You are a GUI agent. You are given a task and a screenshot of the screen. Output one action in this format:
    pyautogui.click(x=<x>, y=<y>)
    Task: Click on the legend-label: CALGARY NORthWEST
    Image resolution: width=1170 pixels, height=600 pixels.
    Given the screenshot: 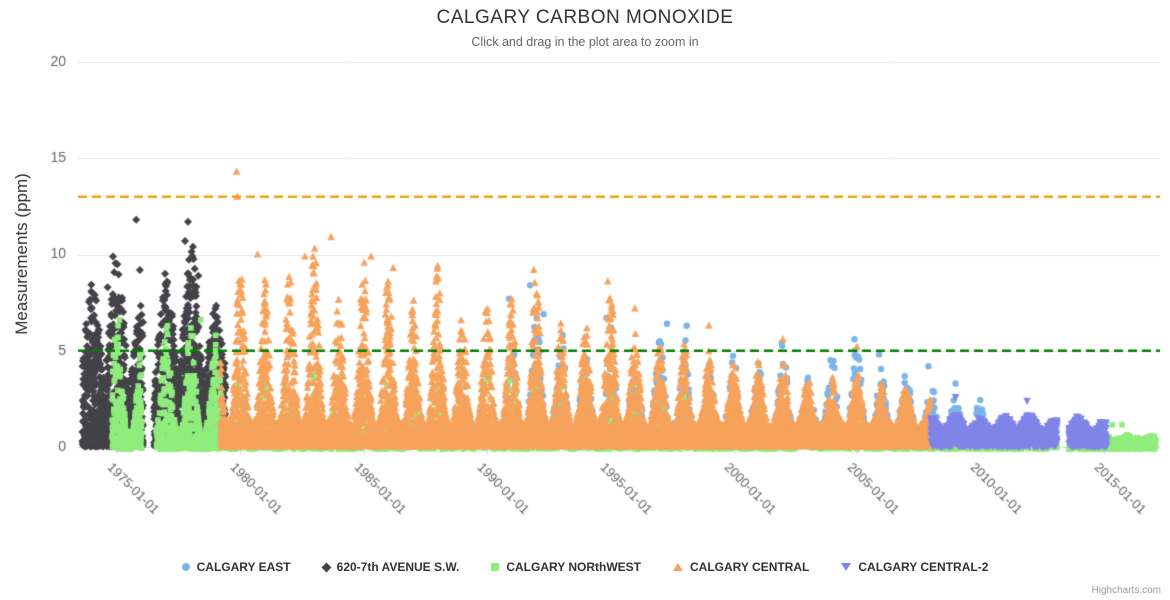 What is the action you would take?
    pyautogui.click(x=574, y=567)
    